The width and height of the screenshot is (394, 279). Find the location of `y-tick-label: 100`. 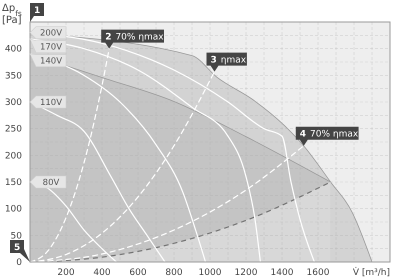

y-tick-label: 100 is located at coordinates (13, 209).